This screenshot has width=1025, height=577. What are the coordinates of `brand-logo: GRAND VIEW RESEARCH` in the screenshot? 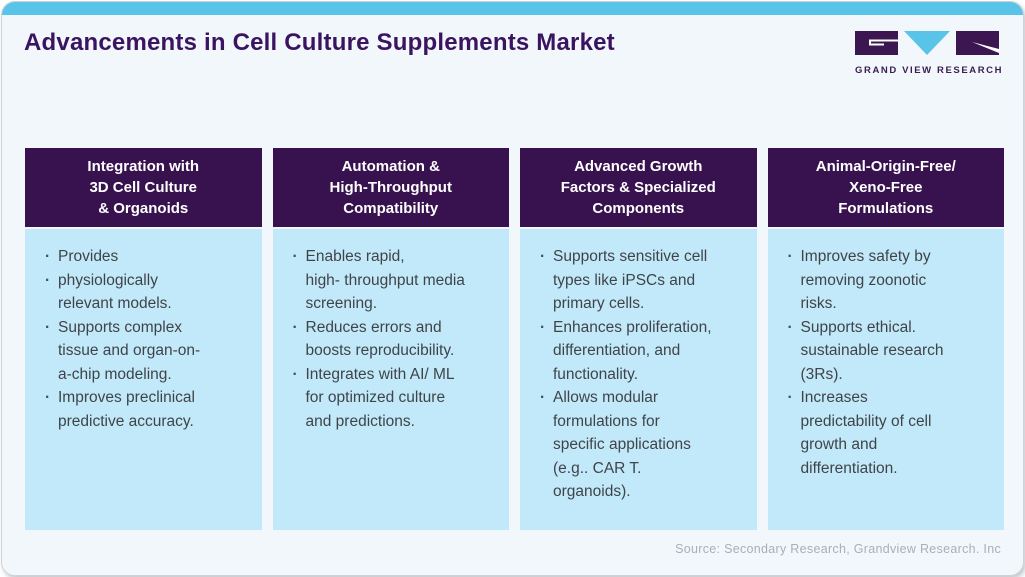 It's located at (929, 53).